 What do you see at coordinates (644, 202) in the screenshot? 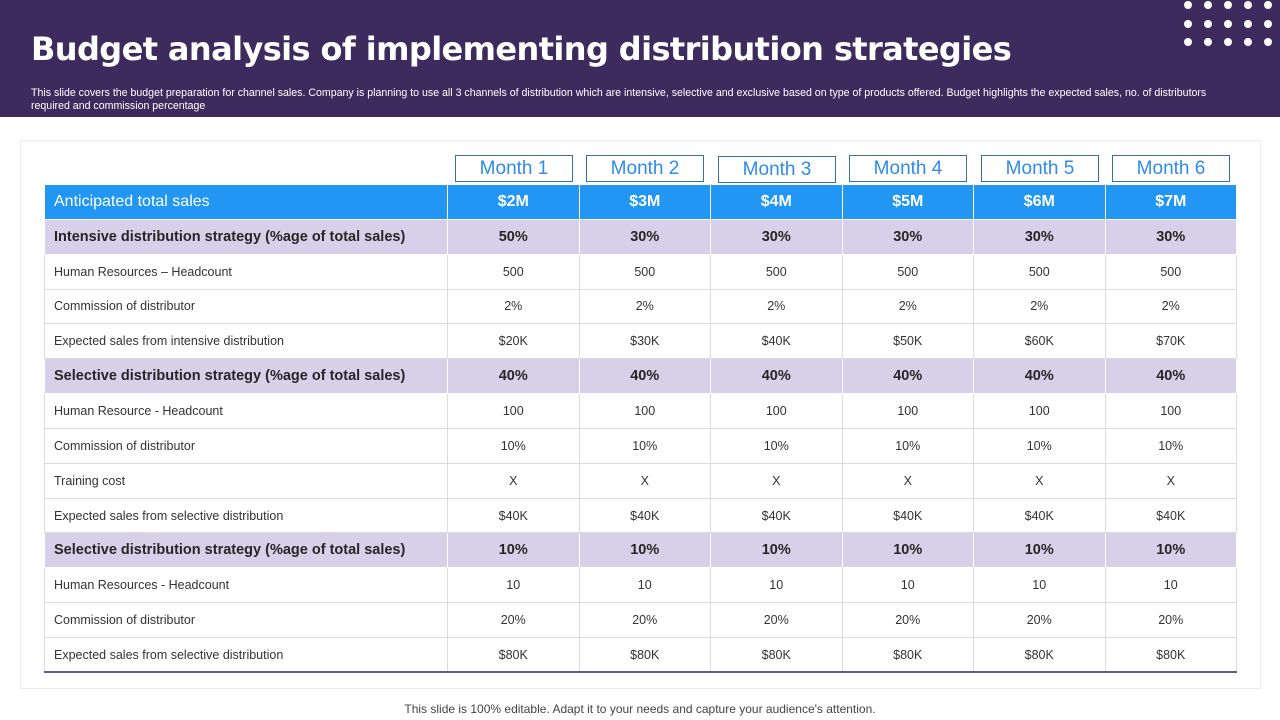
I see `header-value-cell: $3M` at bounding box center [644, 202].